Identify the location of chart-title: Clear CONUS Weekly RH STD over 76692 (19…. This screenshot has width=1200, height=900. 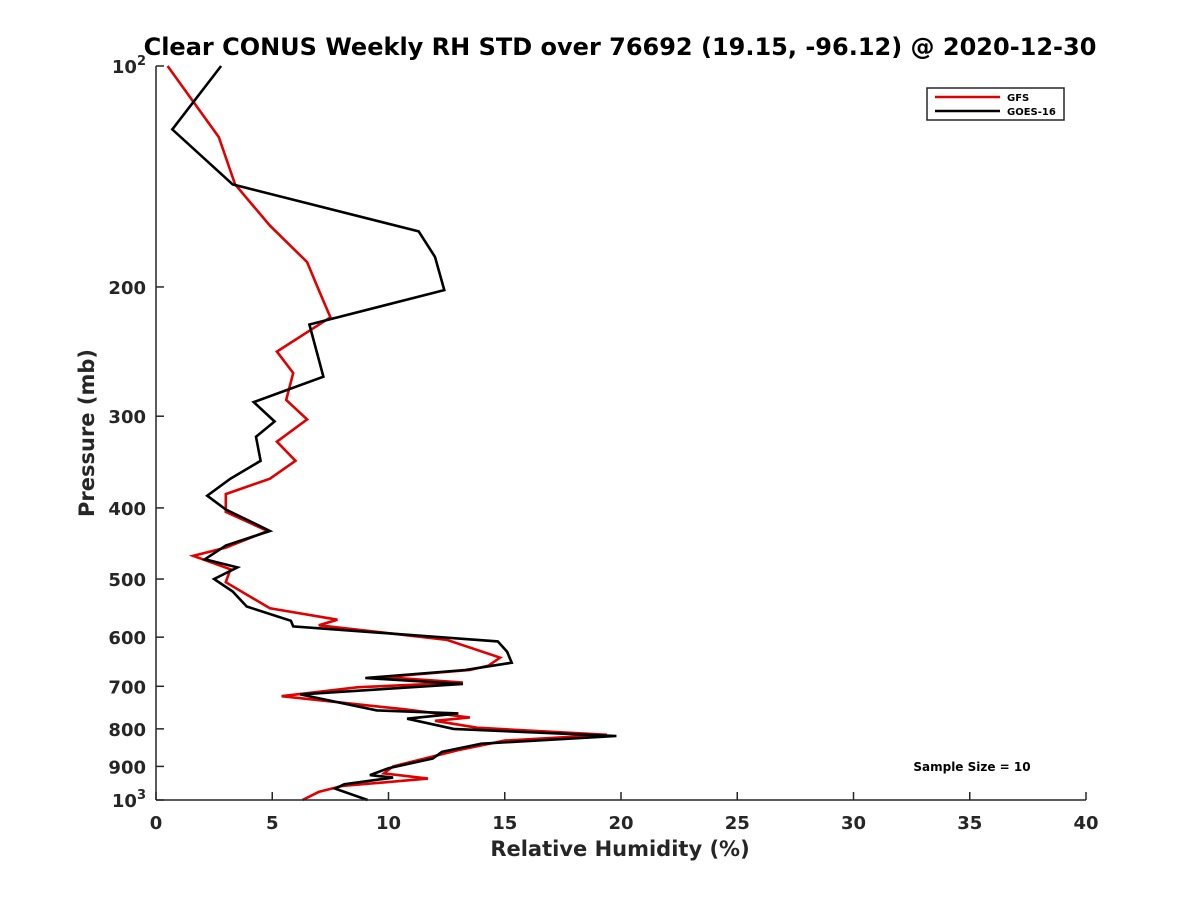
(620, 47).